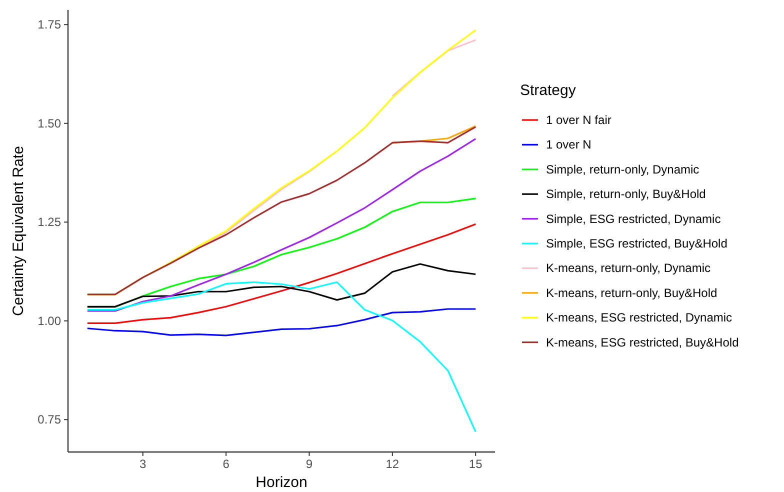 This screenshot has width=784, height=492. I want to click on legend-label: 1 over N fair, so click(579, 120).